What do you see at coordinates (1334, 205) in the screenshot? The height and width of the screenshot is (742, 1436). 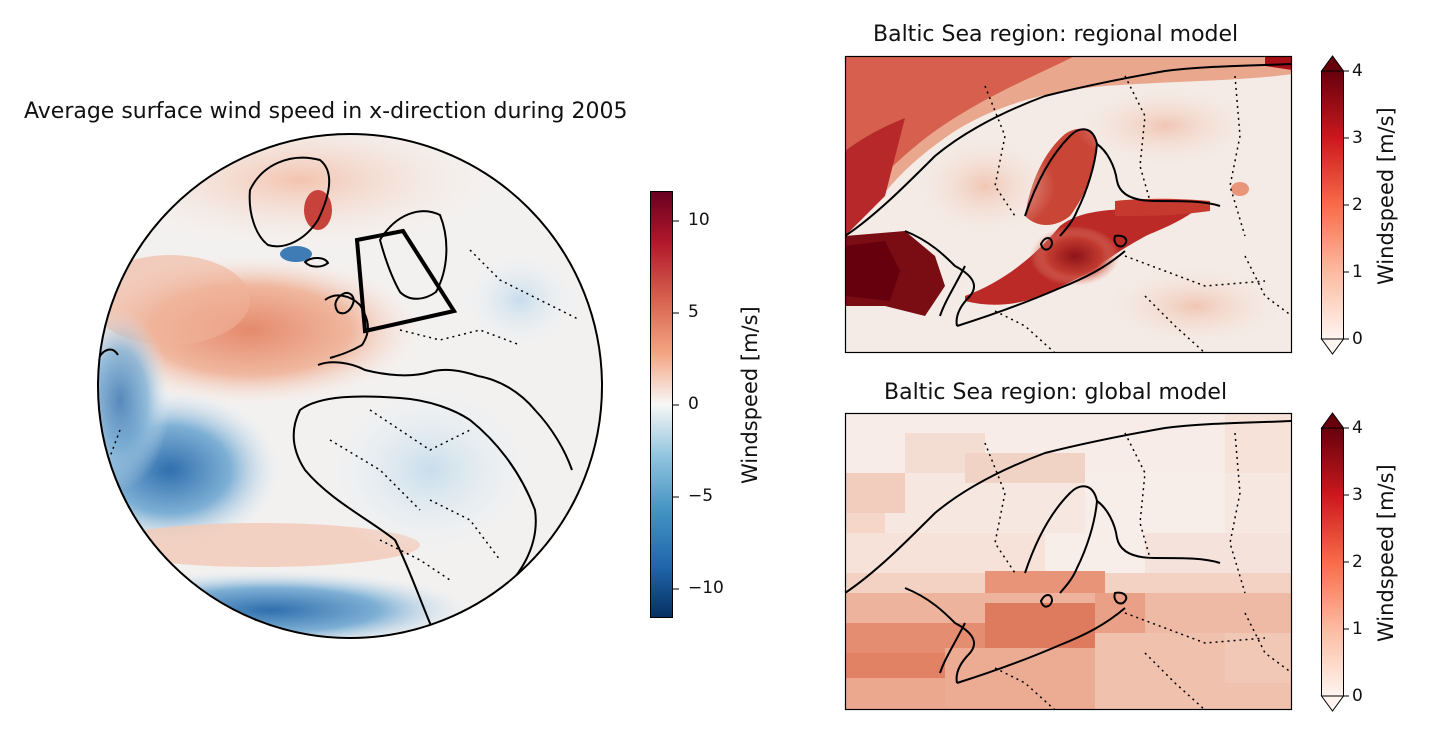 I see `regional-colorbar` at bounding box center [1334, 205].